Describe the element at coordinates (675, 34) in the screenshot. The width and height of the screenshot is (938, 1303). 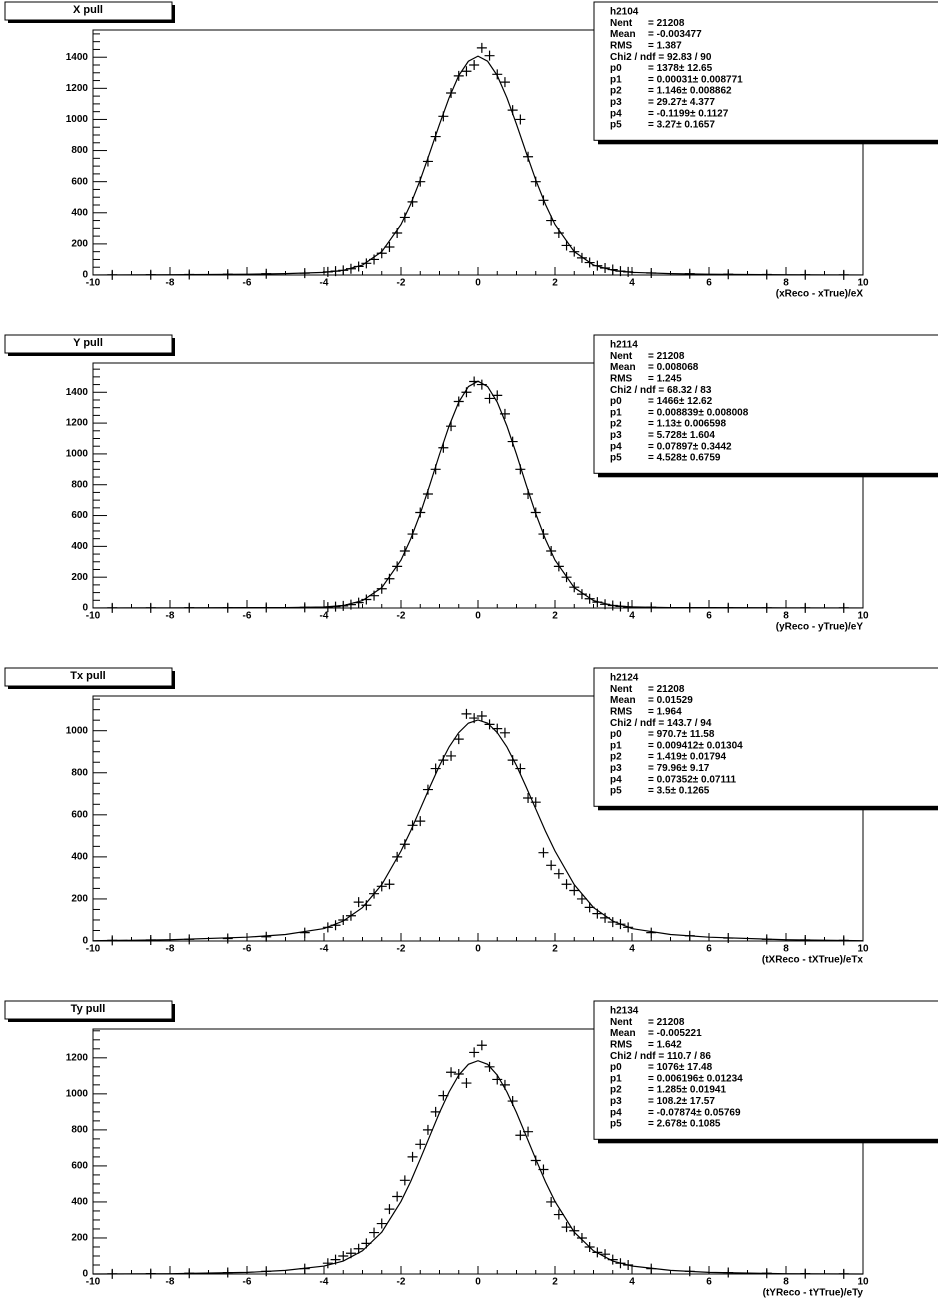
I see `stats-value: = -0.003477` at that location.